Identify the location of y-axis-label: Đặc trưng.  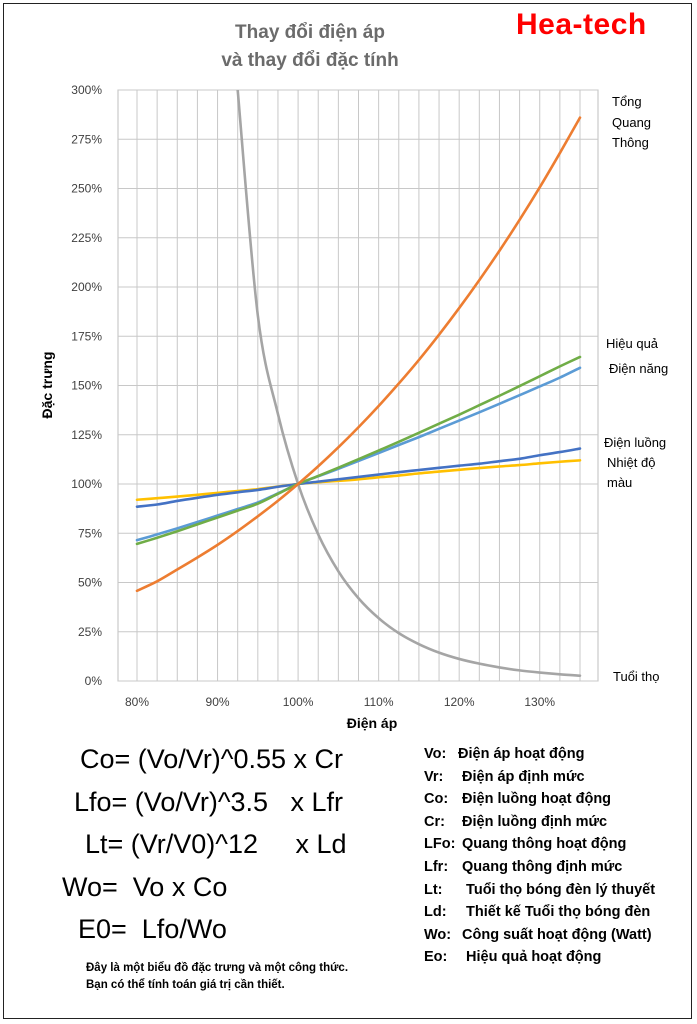
(47, 385).